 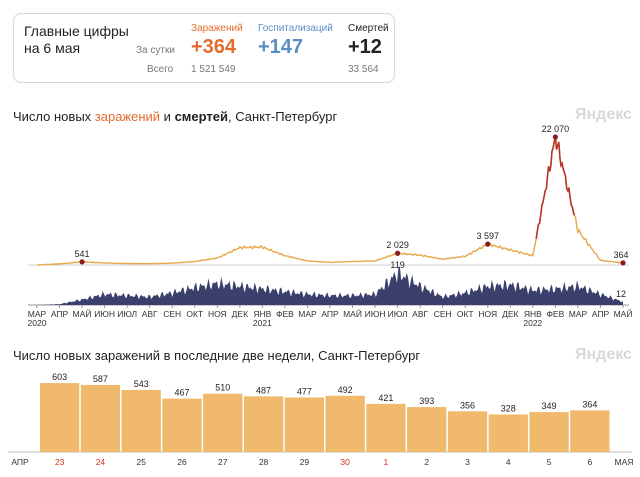 I want to click on hospitalizations-today: +147, so click(x=281, y=47).